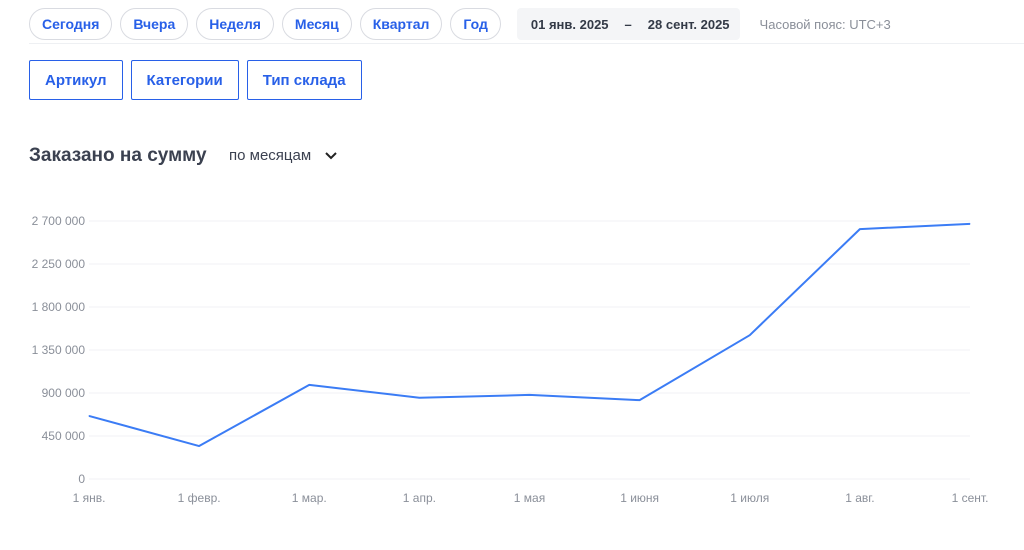  Describe the element at coordinates (401, 24) in the screenshot. I see `period-quarter-button: Квартал` at that location.